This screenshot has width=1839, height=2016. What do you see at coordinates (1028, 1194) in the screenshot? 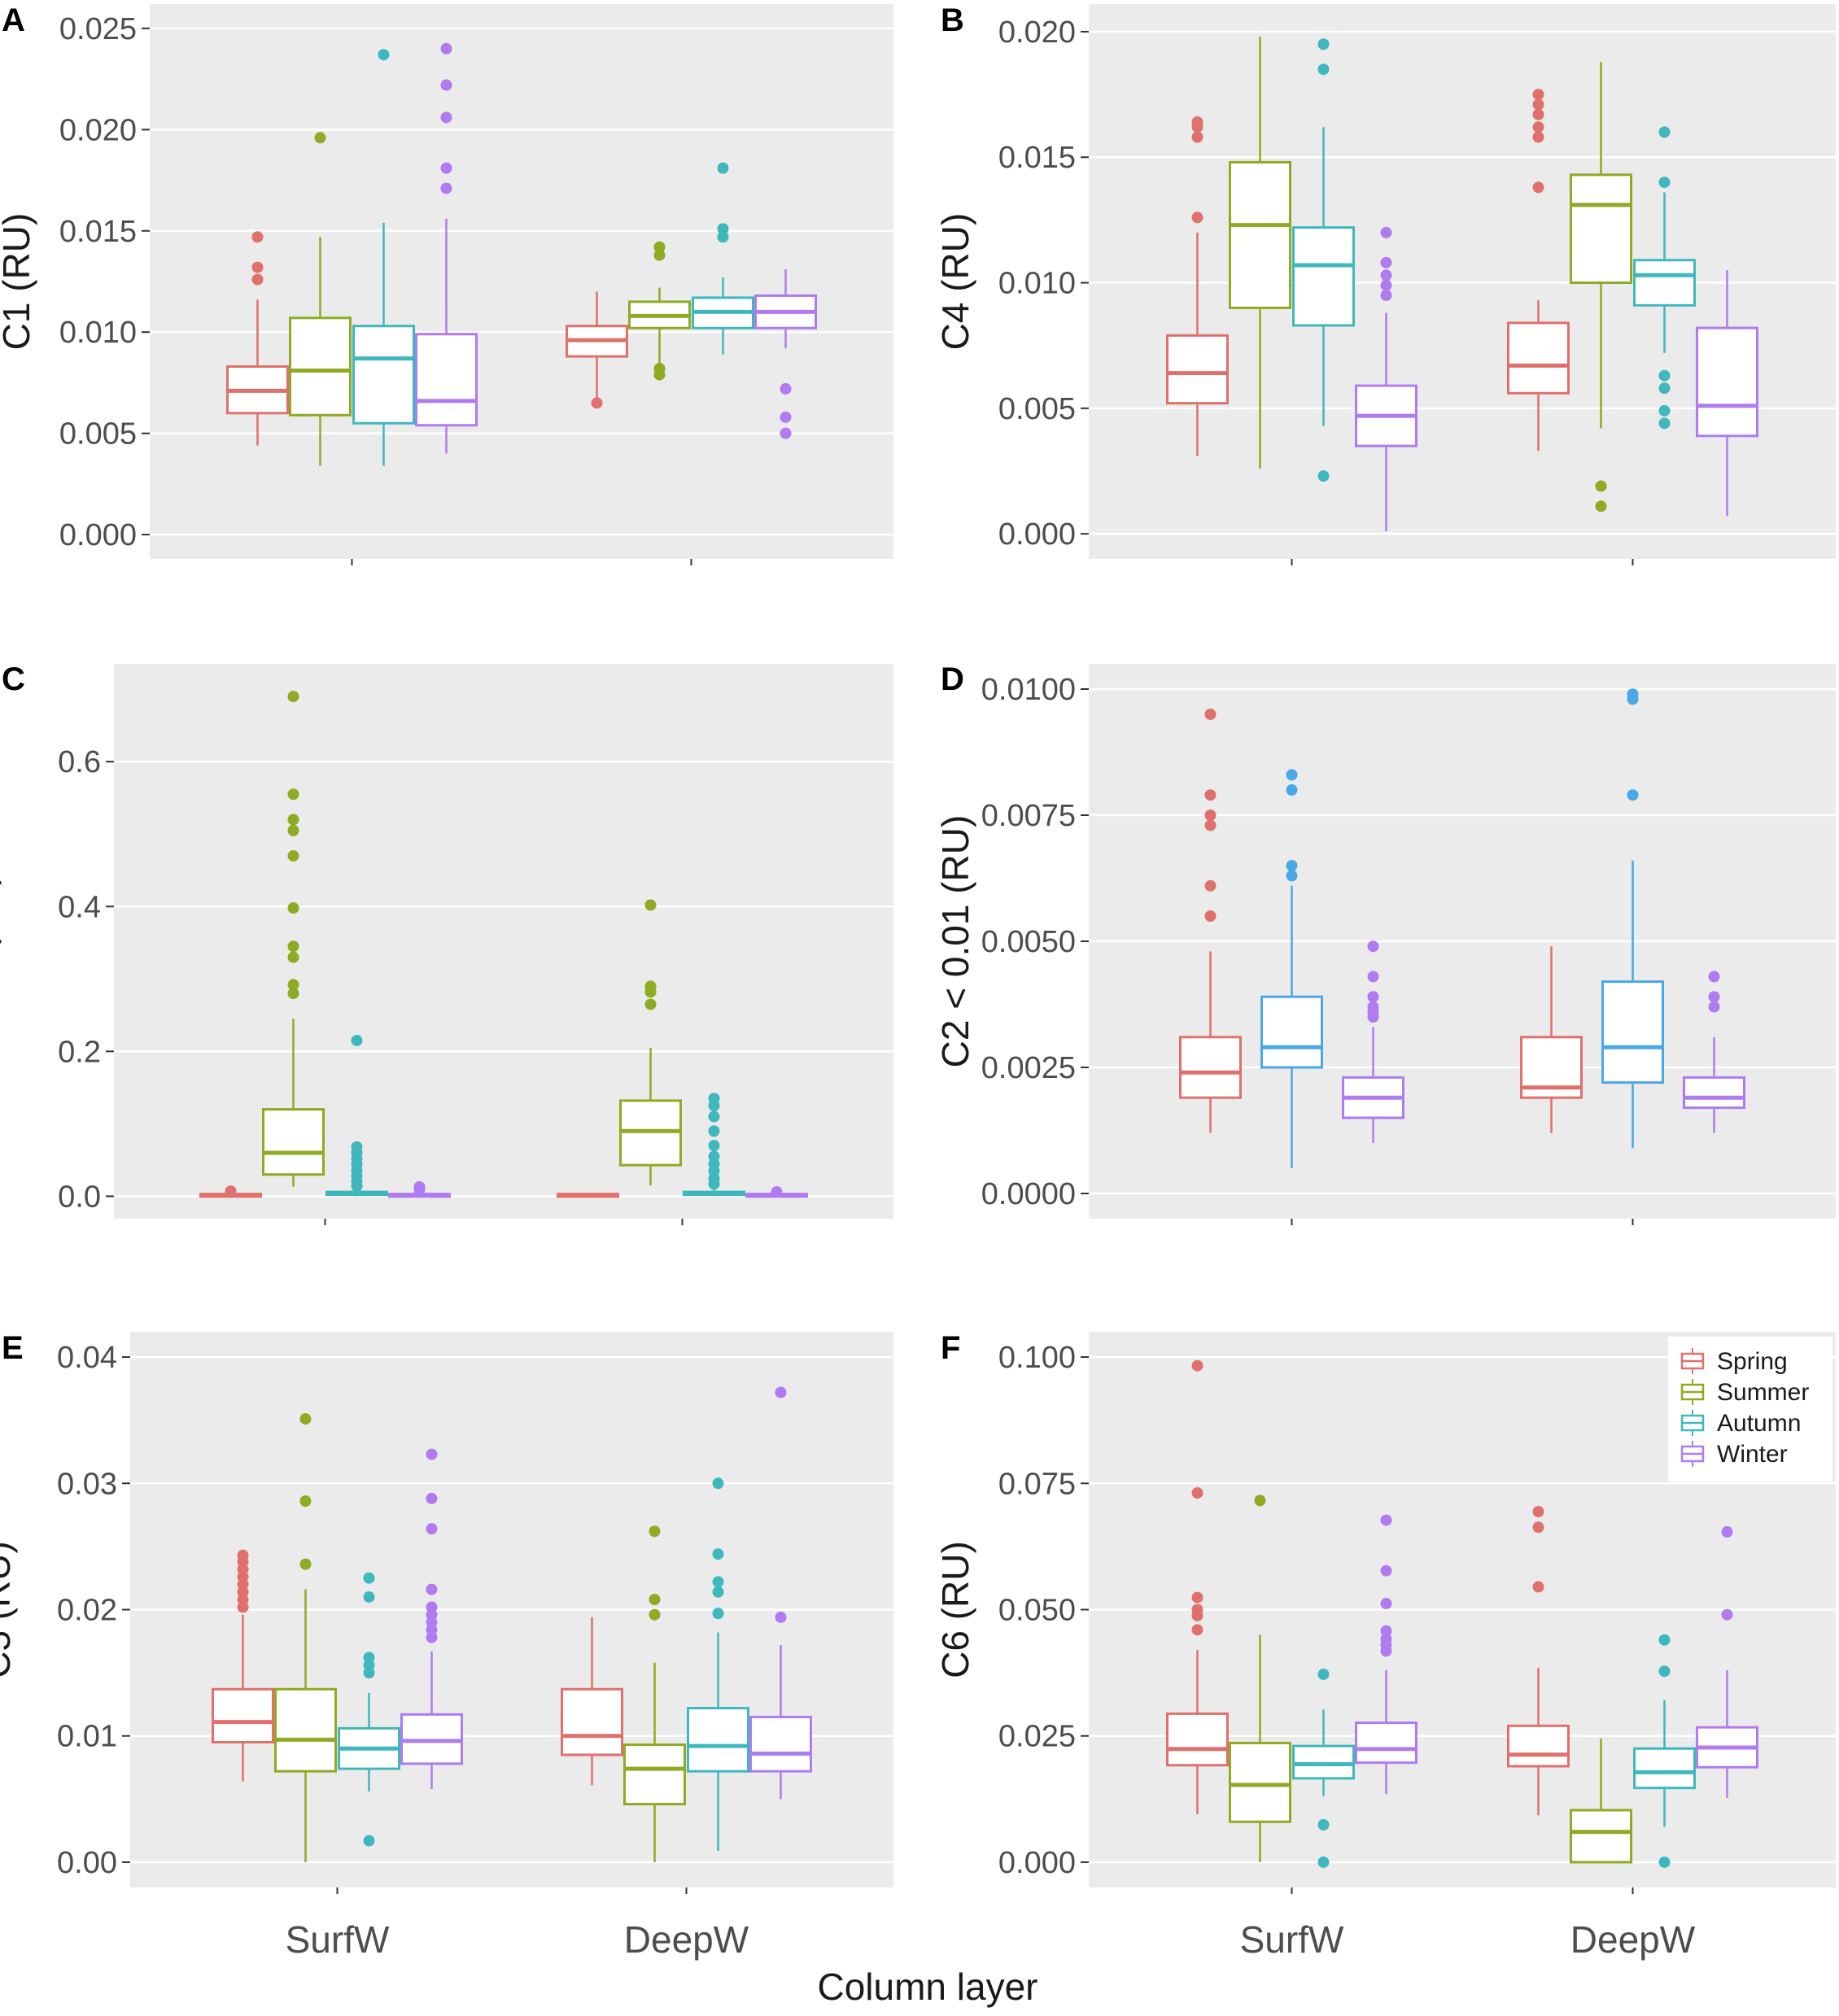
I see `y-tick-label: 0.0000` at bounding box center [1028, 1194].